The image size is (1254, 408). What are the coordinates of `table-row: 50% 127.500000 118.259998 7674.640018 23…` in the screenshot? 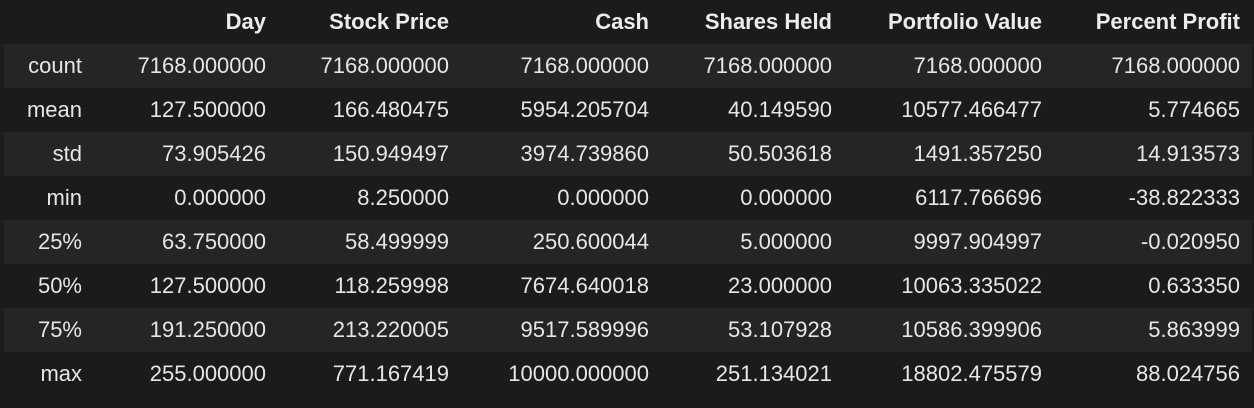 It's located at (628, 286).